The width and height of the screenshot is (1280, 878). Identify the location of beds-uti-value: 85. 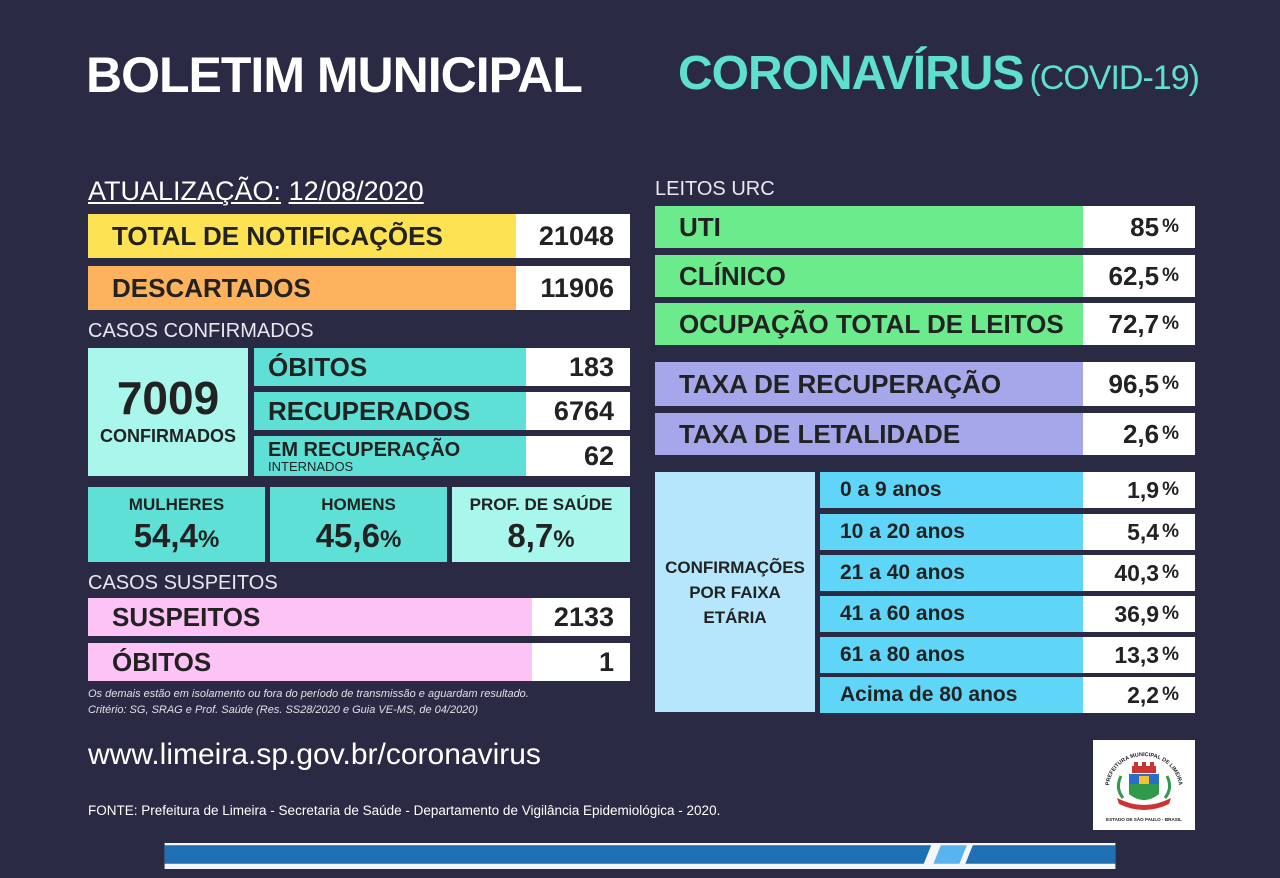
(1145, 226).